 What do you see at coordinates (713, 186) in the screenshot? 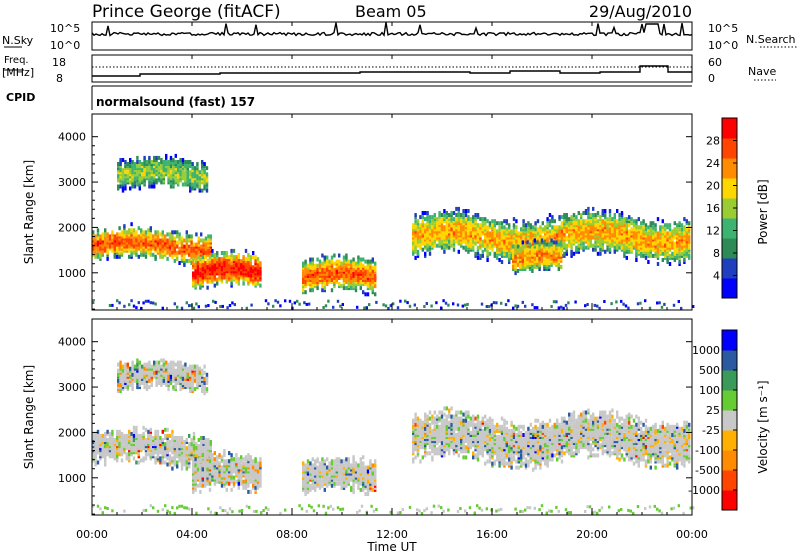
I see `colorbar-tick-label: 20` at bounding box center [713, 186].